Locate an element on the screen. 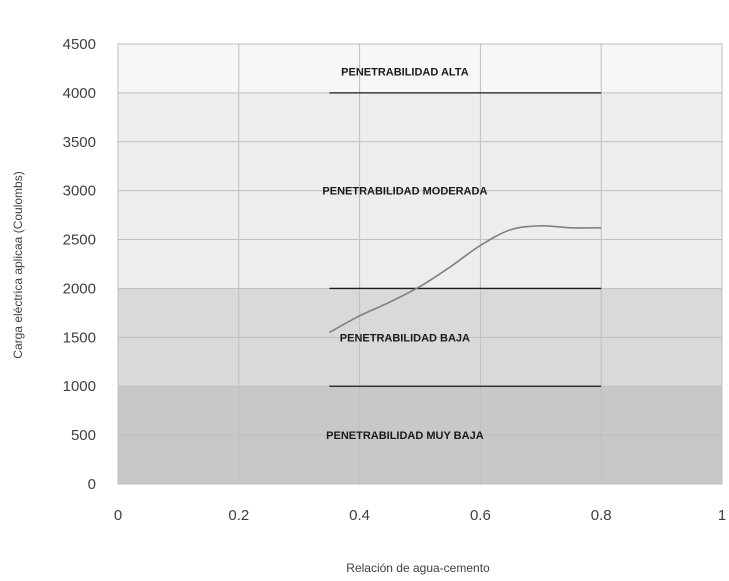  y-tick-label: 0 is located at coordinates (92, 484).